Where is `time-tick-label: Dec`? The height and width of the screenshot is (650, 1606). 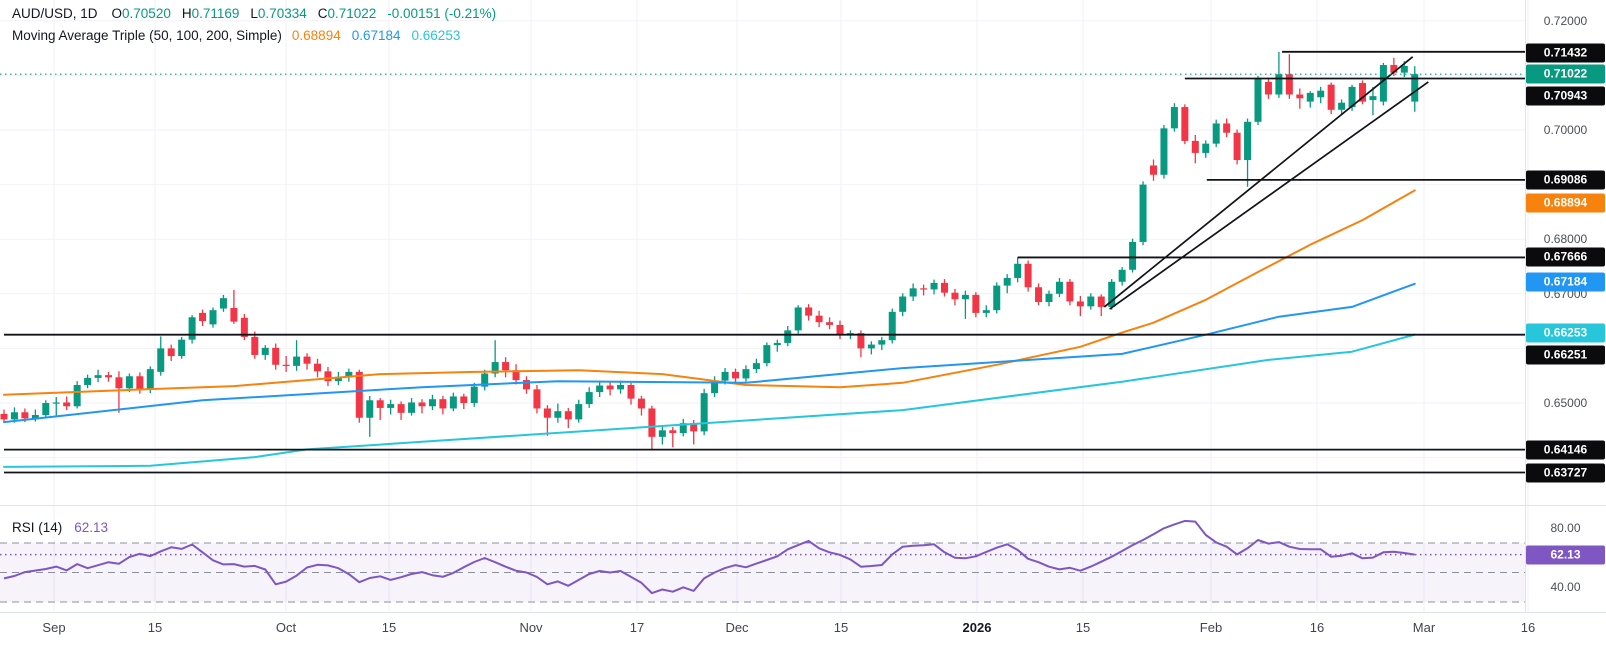
time-tick-label: Dec is located at coordinates (737, 627).